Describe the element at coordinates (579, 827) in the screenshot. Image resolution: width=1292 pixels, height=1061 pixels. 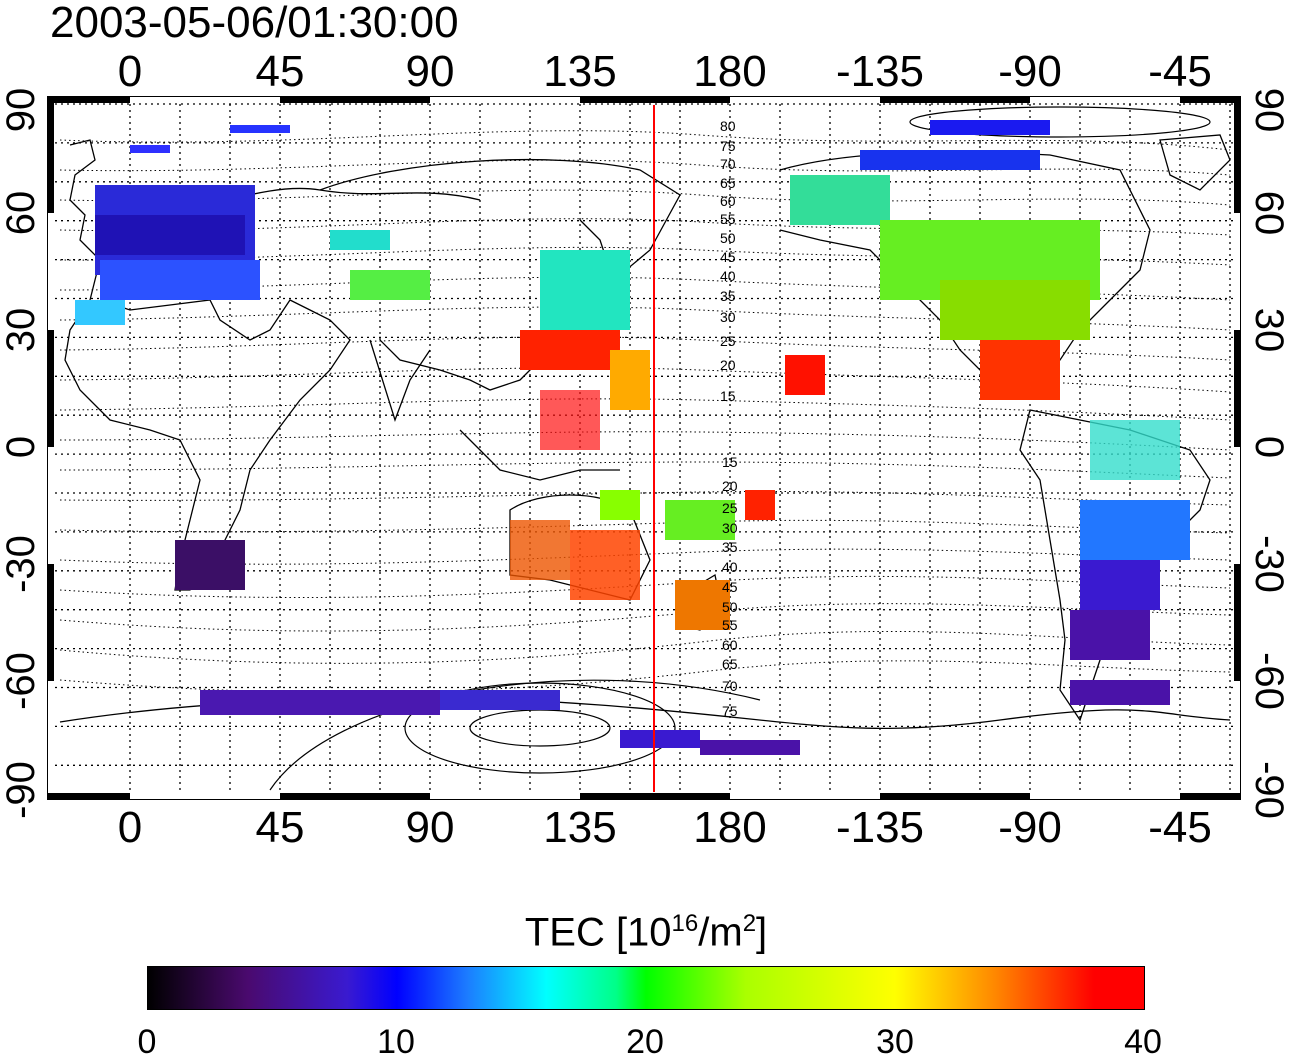
I see `bottom-lon-label: 135` at that location.